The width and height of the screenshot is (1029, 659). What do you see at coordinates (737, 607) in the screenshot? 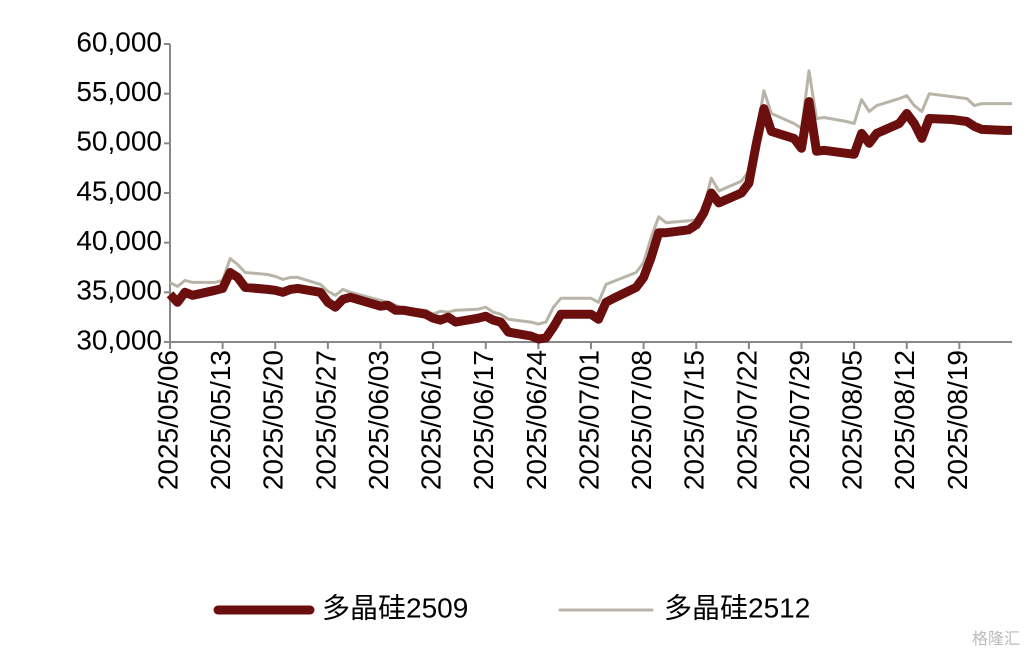
I see `legend-label: 多晶硅2512` at bounding box center [737, 607].